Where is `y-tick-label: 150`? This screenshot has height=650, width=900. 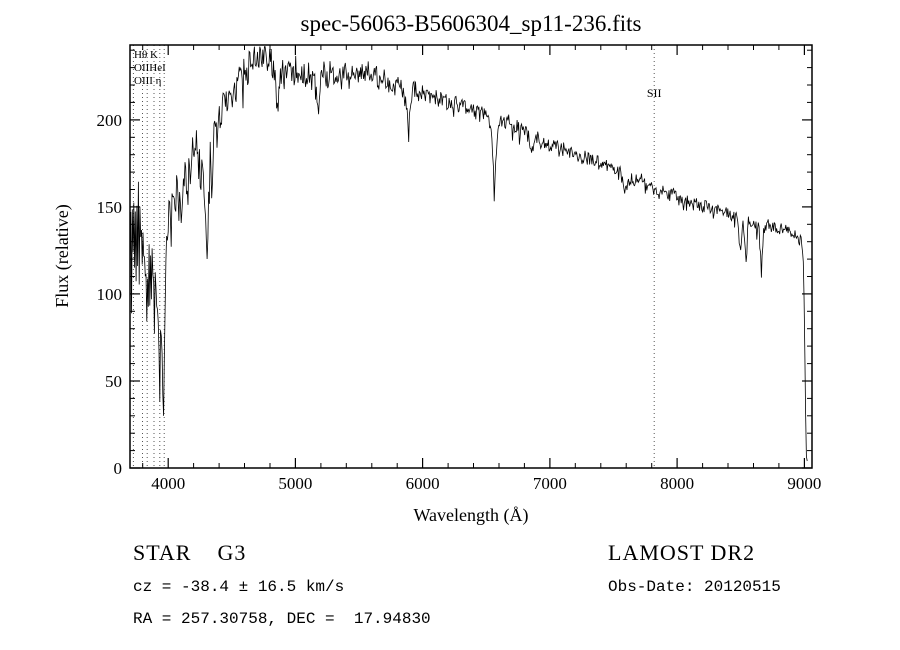
y-tick-label: 150 is located at coordinates (110, 207).